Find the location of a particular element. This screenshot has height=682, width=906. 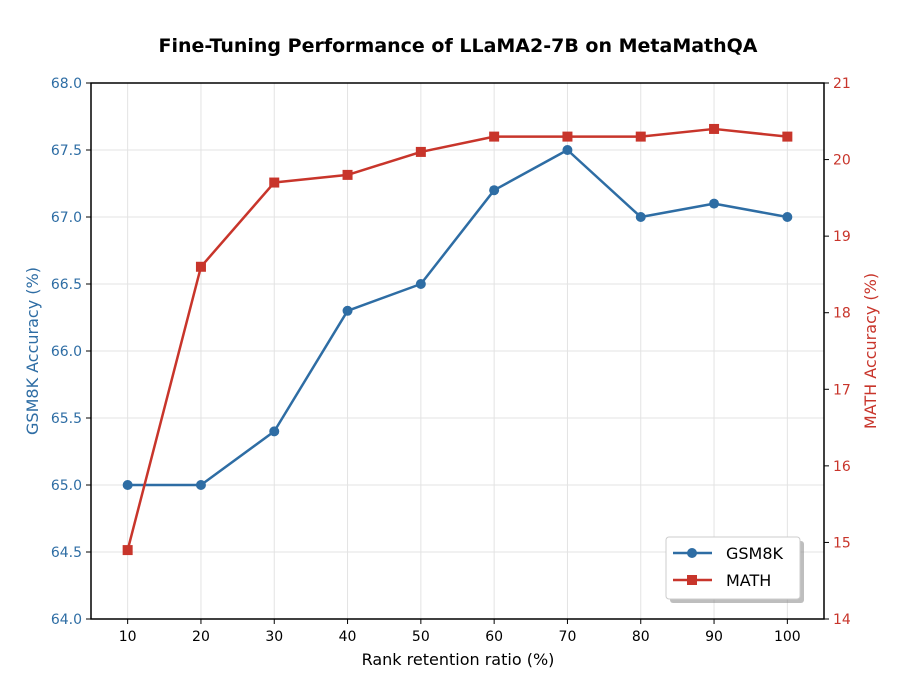

y-left-tick-label: 66.5 is located at coordinates (66, 285).